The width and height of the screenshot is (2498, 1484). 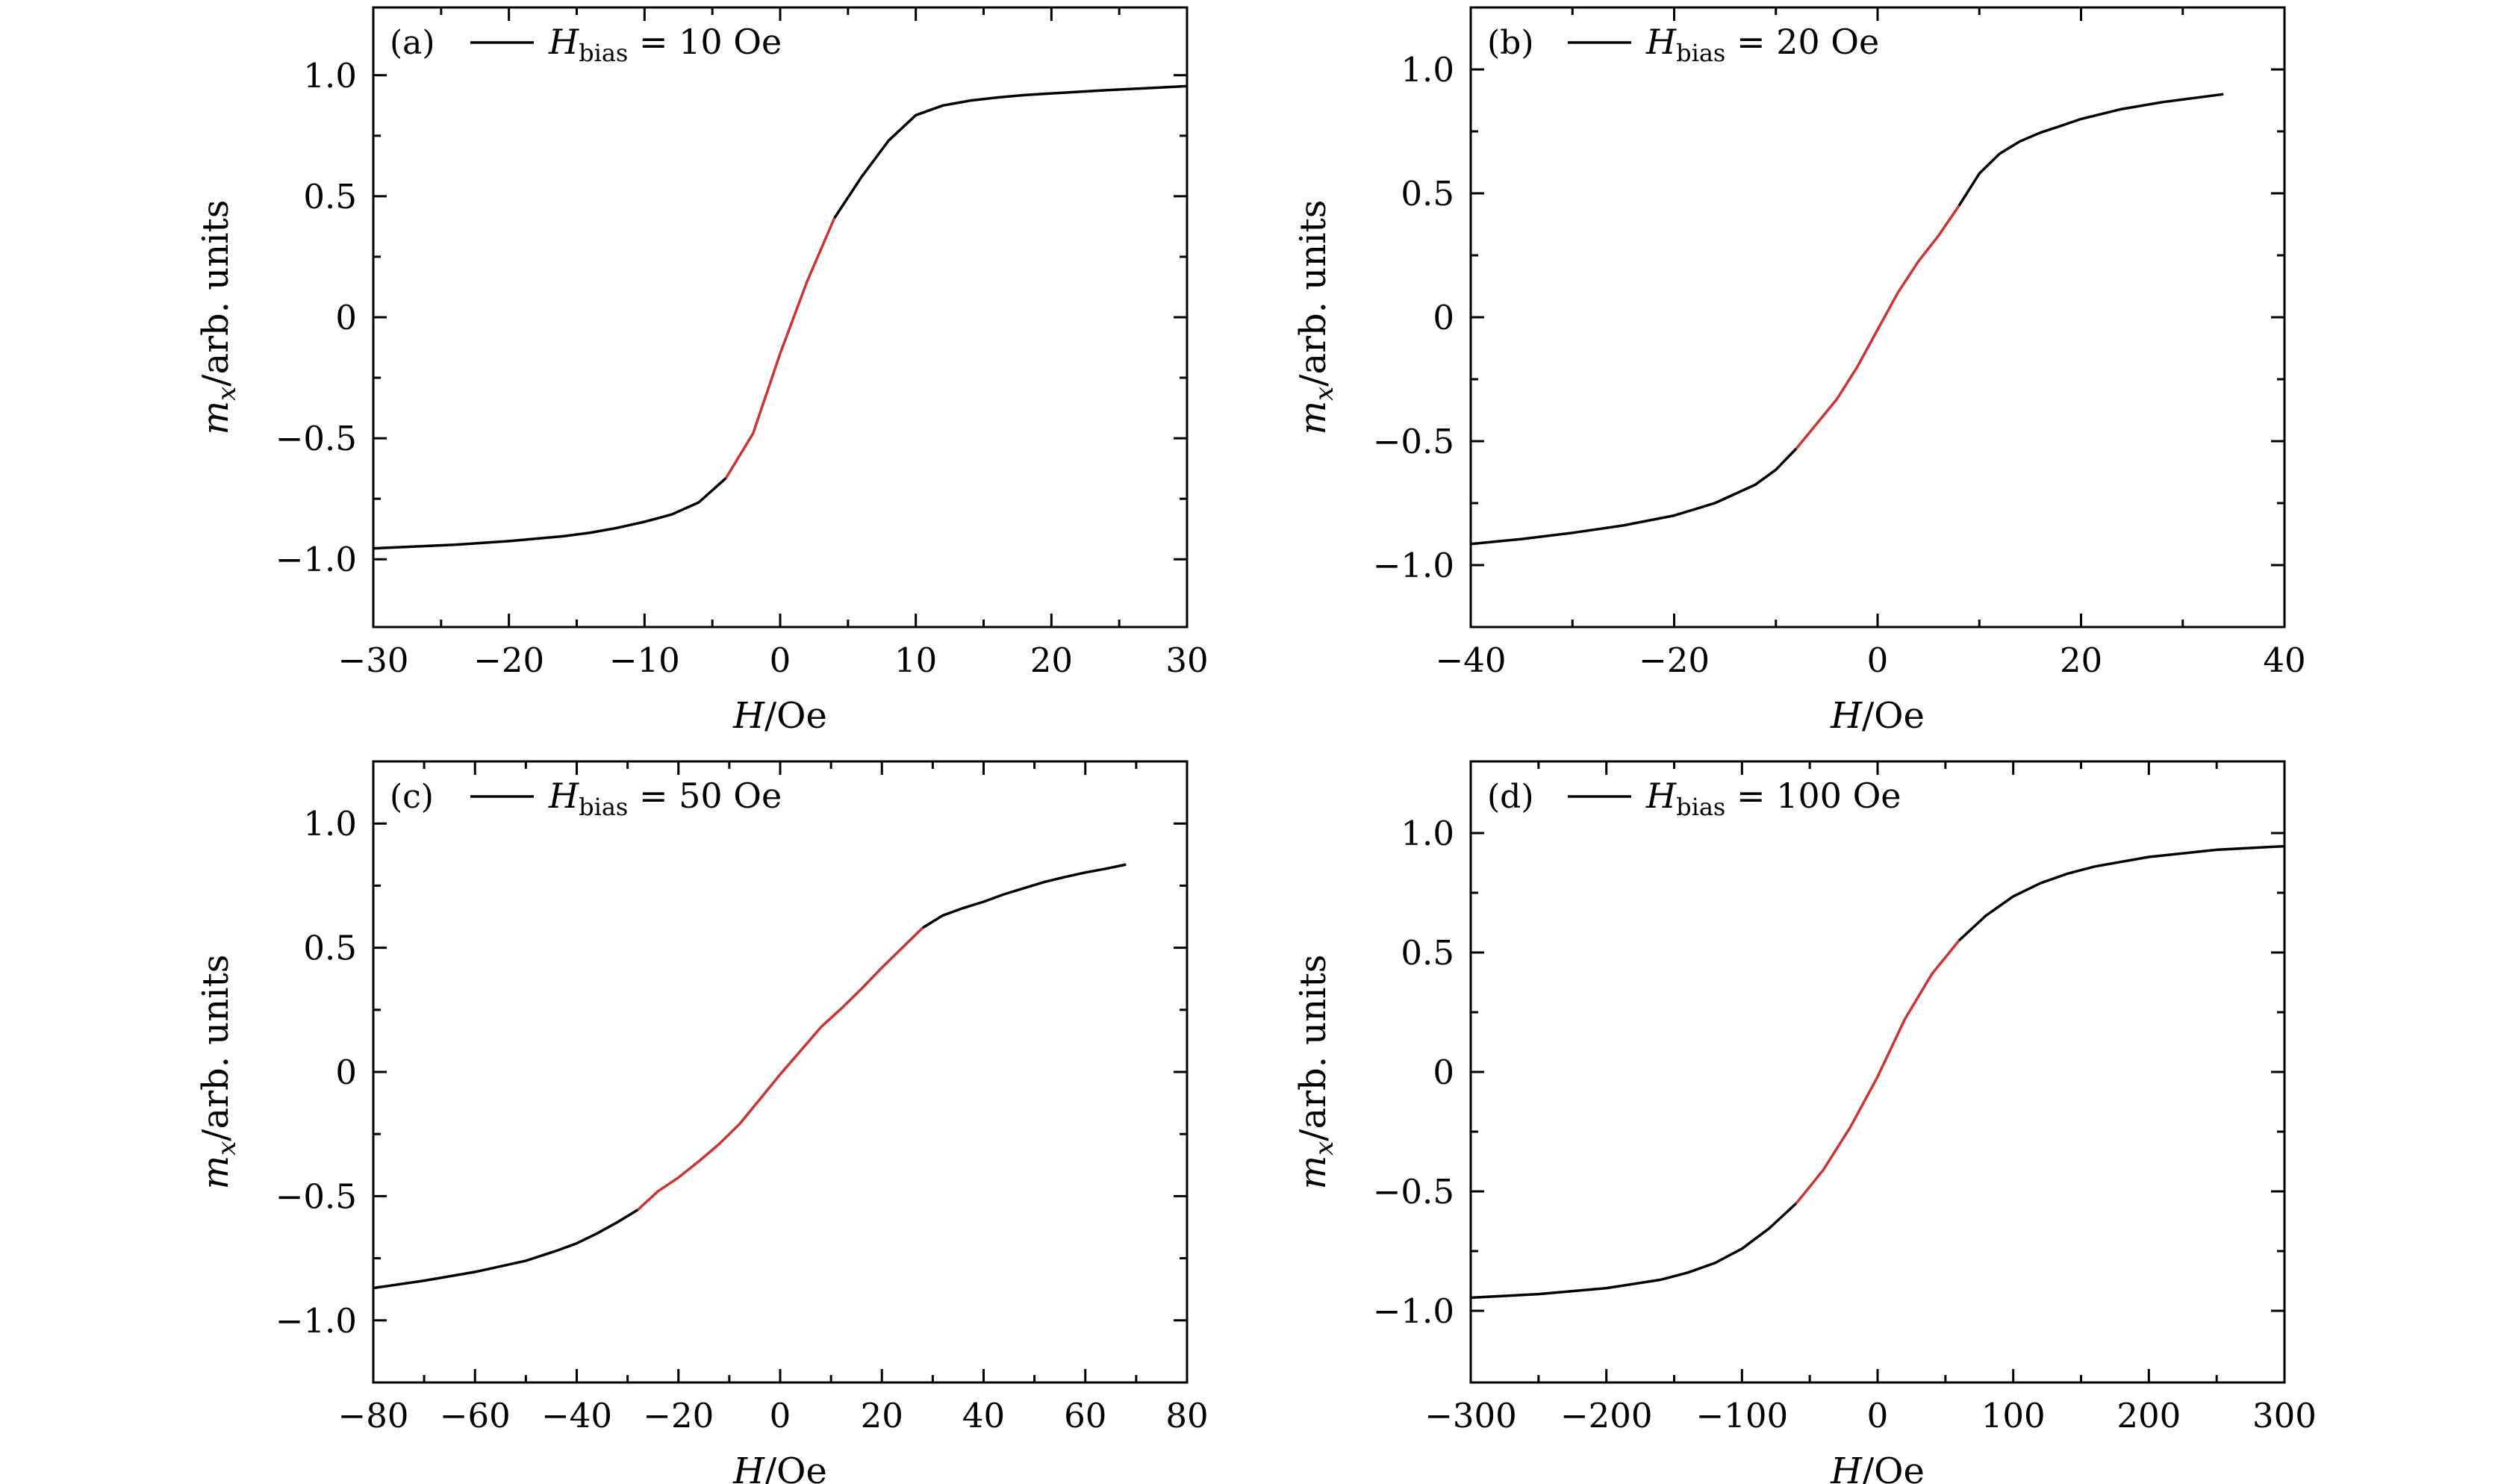 I want to click on panel-tag: (b), so click(x=1511, y=43).